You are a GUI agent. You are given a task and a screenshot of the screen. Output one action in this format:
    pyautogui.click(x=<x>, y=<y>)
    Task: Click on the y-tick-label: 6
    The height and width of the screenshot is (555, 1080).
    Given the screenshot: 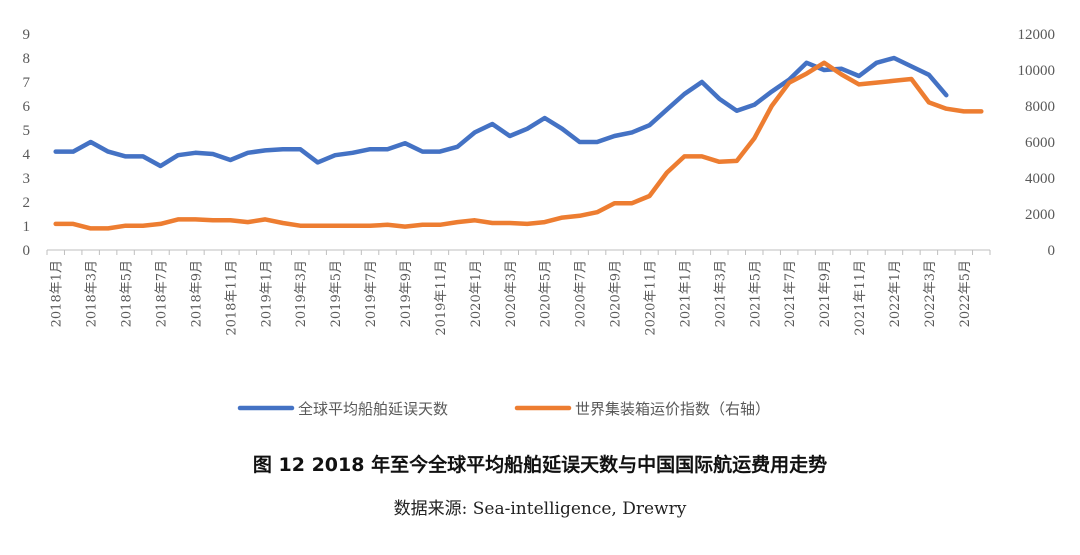 What is the action you would take?
    pyautogui.click(x=27, y=107)
    